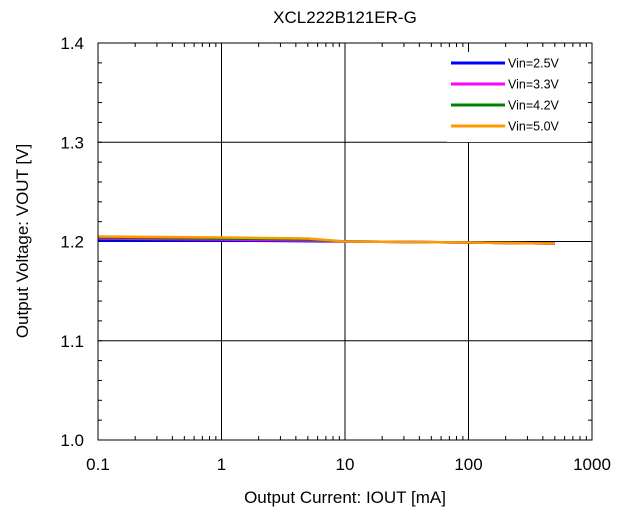 The width and height of the screenshot is (632, 516). I want to click on y-tick-label: 1.0, so click(72, 440).